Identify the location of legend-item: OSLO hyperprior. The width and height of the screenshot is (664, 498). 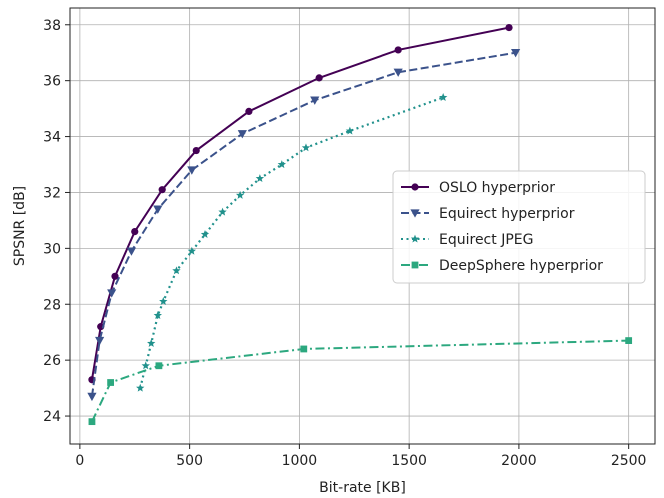
(478, 188).